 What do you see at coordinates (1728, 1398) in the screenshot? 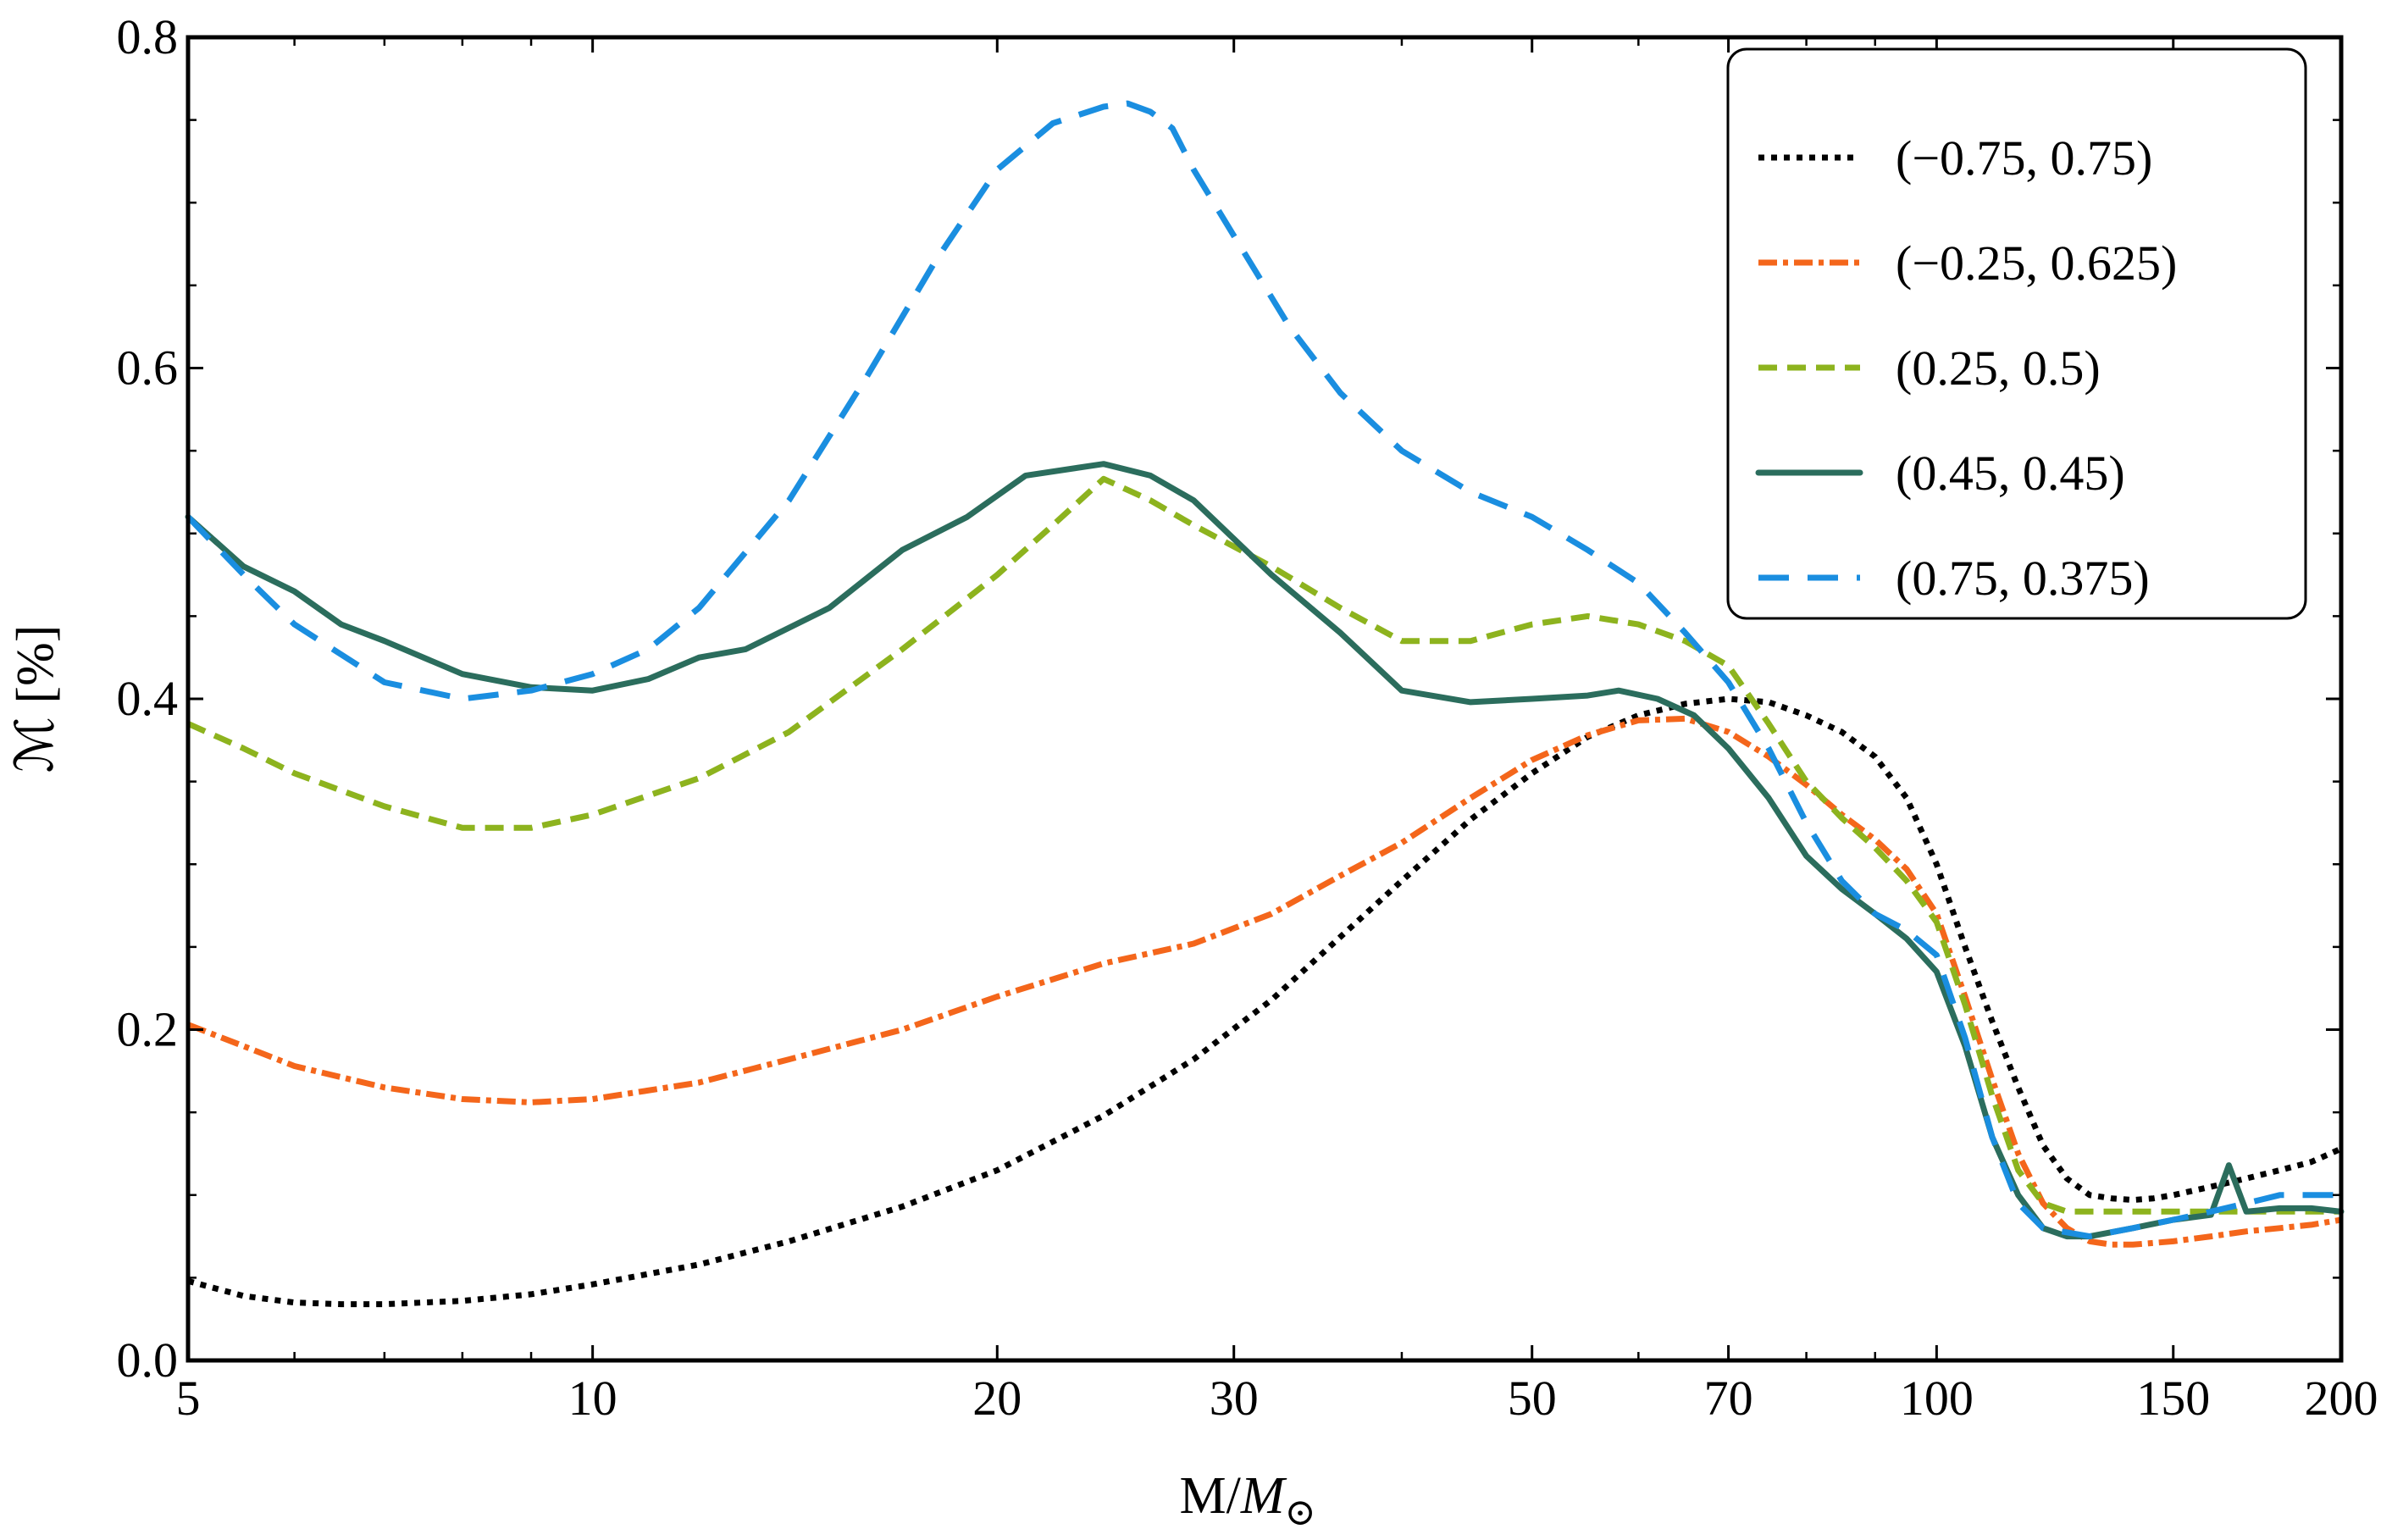
I see `x-tick-label: 70` at bounding box center [1728, 1398].